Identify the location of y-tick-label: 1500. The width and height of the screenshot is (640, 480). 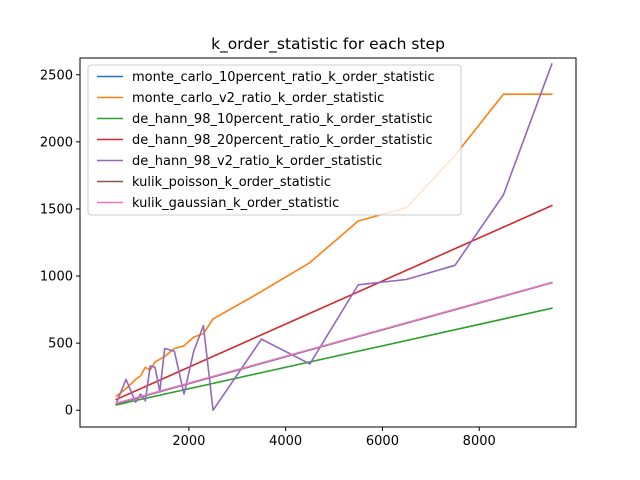
(56, 209).